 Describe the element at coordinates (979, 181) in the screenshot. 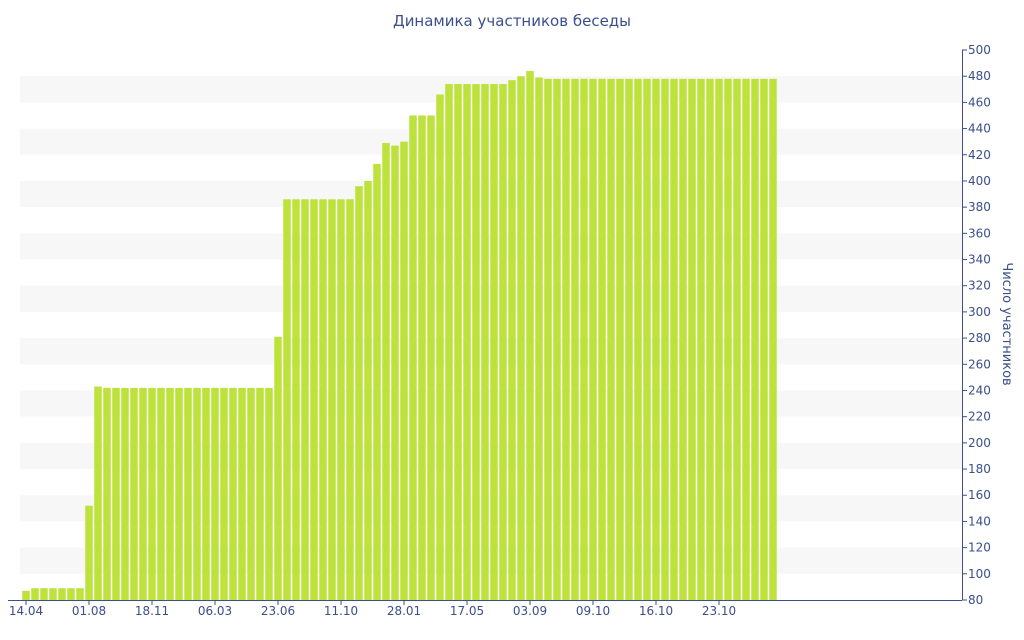

I see `y-tick-label: 400` at that location.